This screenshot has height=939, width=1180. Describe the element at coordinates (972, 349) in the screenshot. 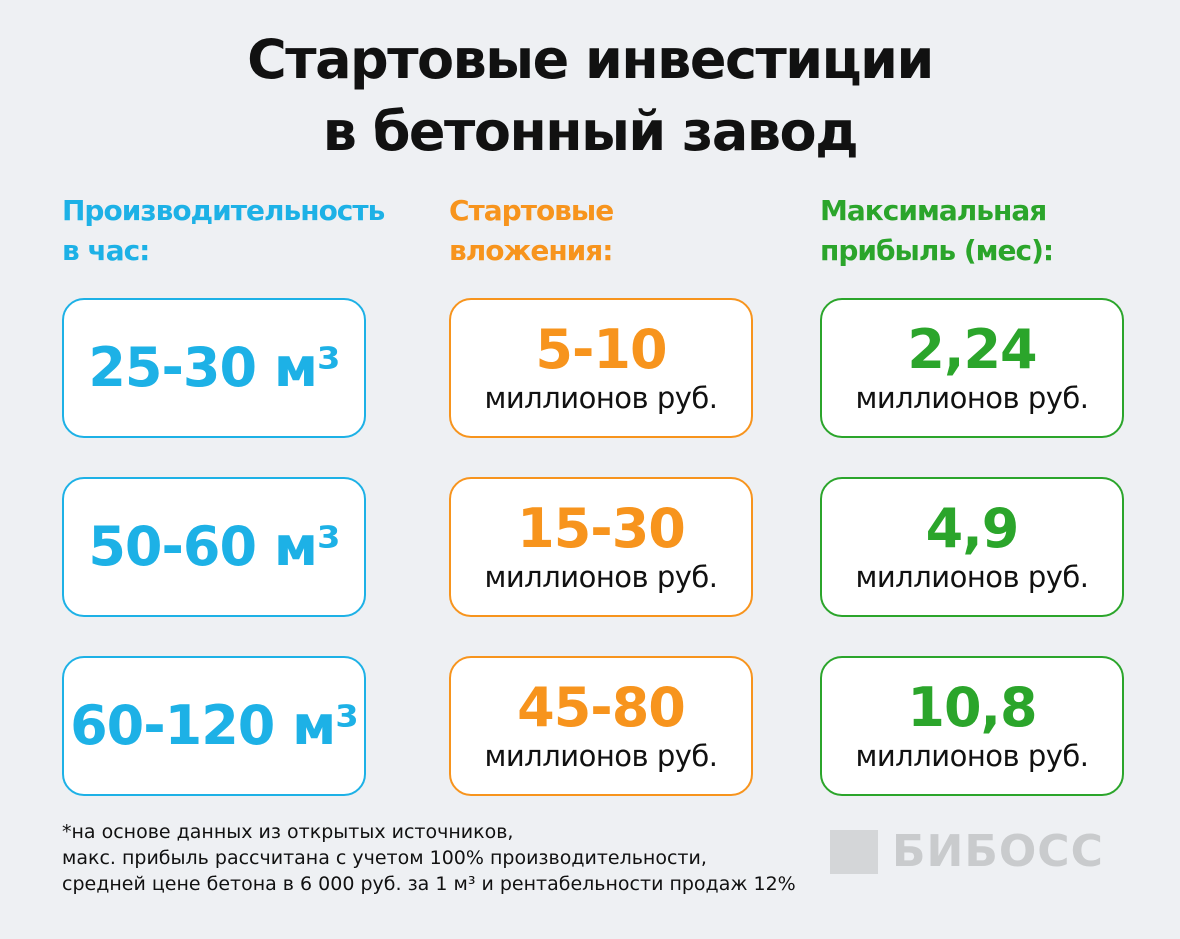

I see `value: 2,24` at that location.